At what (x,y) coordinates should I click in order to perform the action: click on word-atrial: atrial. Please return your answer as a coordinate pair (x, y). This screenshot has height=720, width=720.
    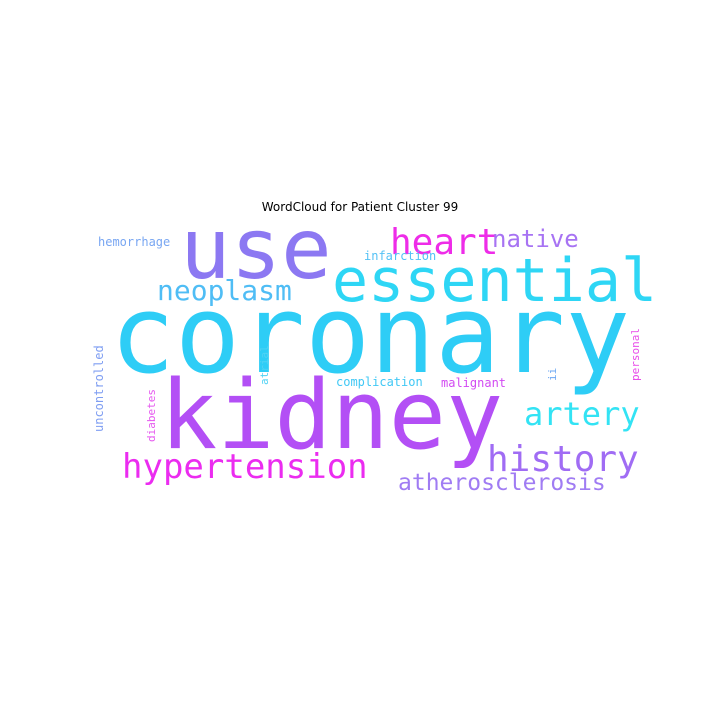
    Looking at the image, I should click on (264, 365).